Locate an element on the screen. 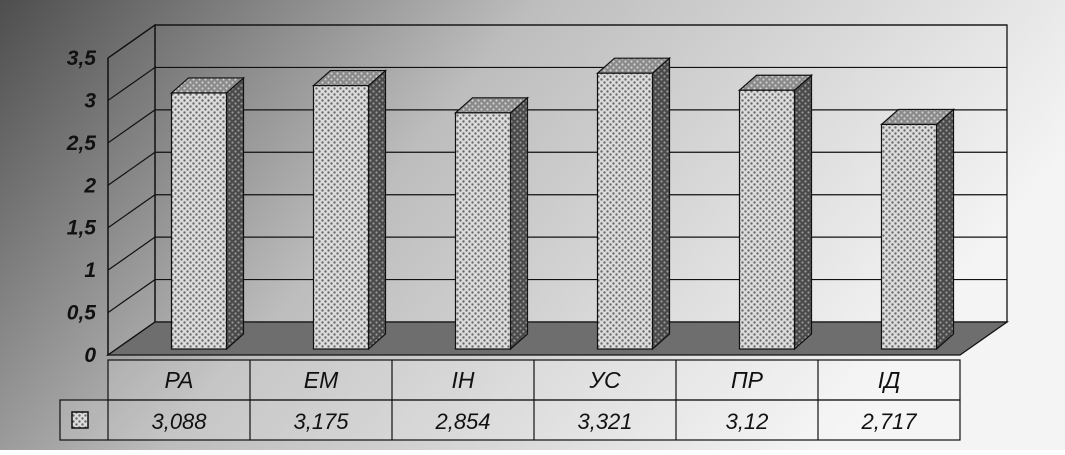 The image size is (1065, 455). category-label: ІН is located at coordinates (463, 380).